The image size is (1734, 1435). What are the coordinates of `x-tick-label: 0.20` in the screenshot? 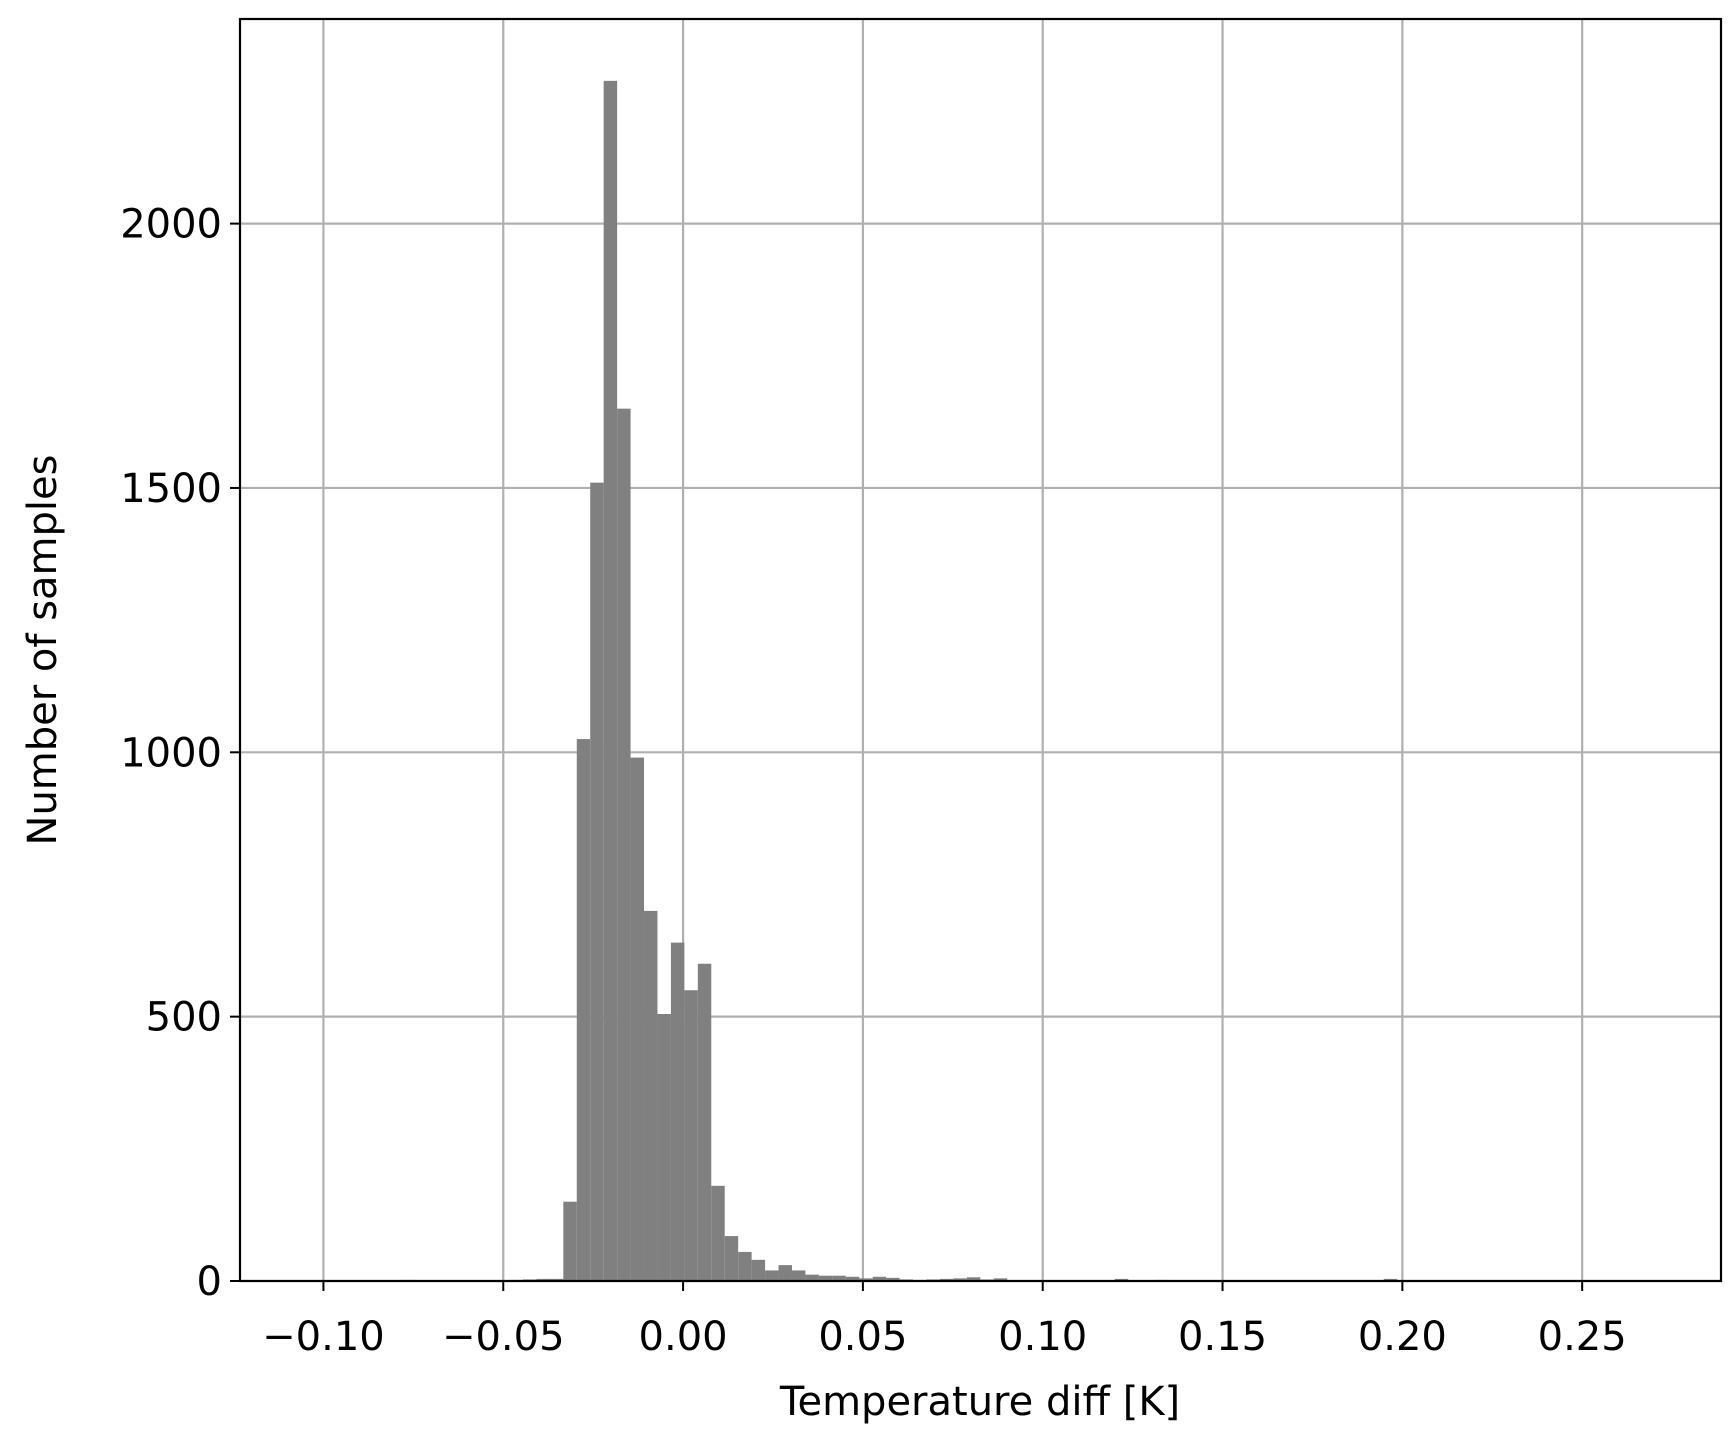 It's located at (1402, 1337).